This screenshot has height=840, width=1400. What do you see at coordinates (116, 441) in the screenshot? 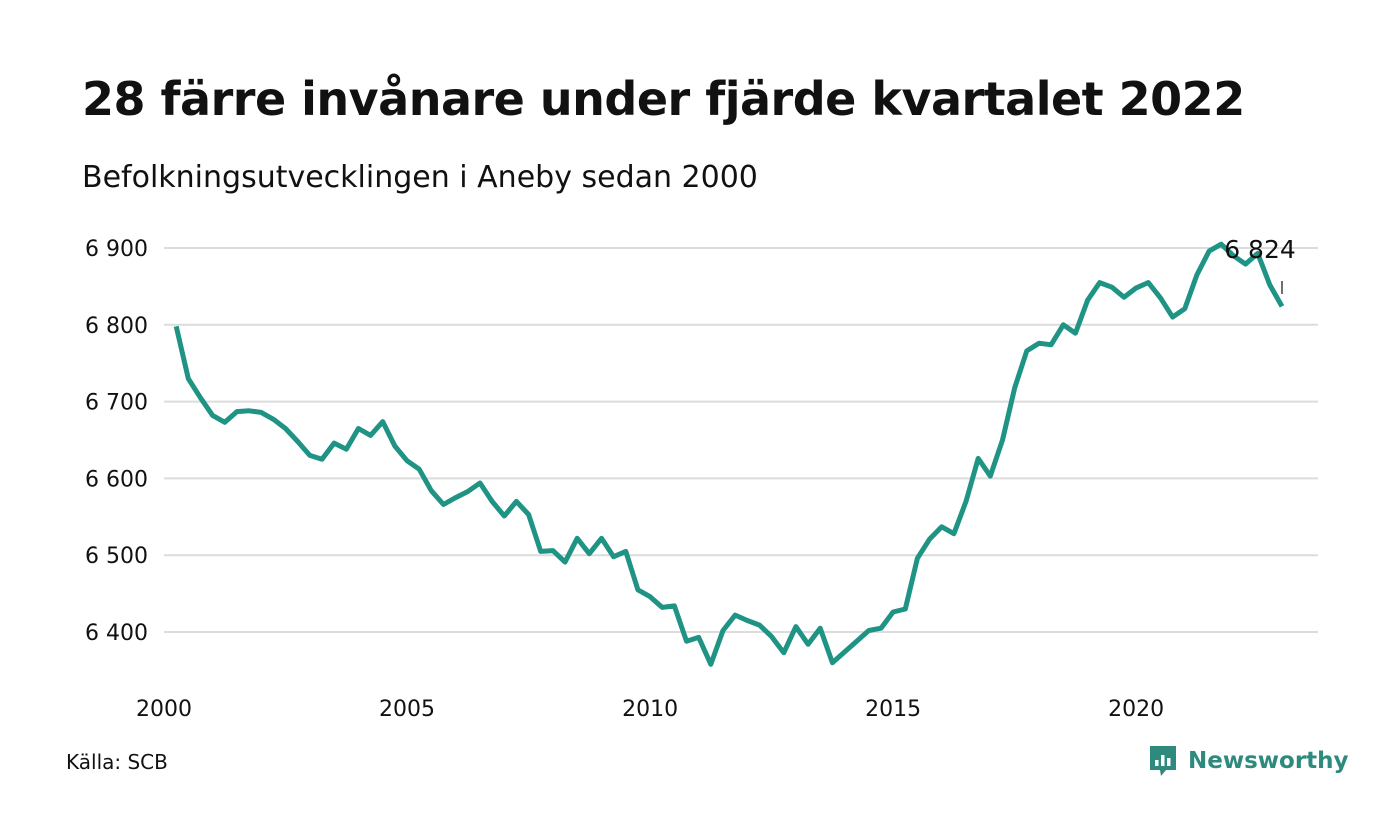
I see `y-axis-tick-labels: 6 400 6 500 6 600 6 700 6 800 6 900` at bounding box center [116, 441].